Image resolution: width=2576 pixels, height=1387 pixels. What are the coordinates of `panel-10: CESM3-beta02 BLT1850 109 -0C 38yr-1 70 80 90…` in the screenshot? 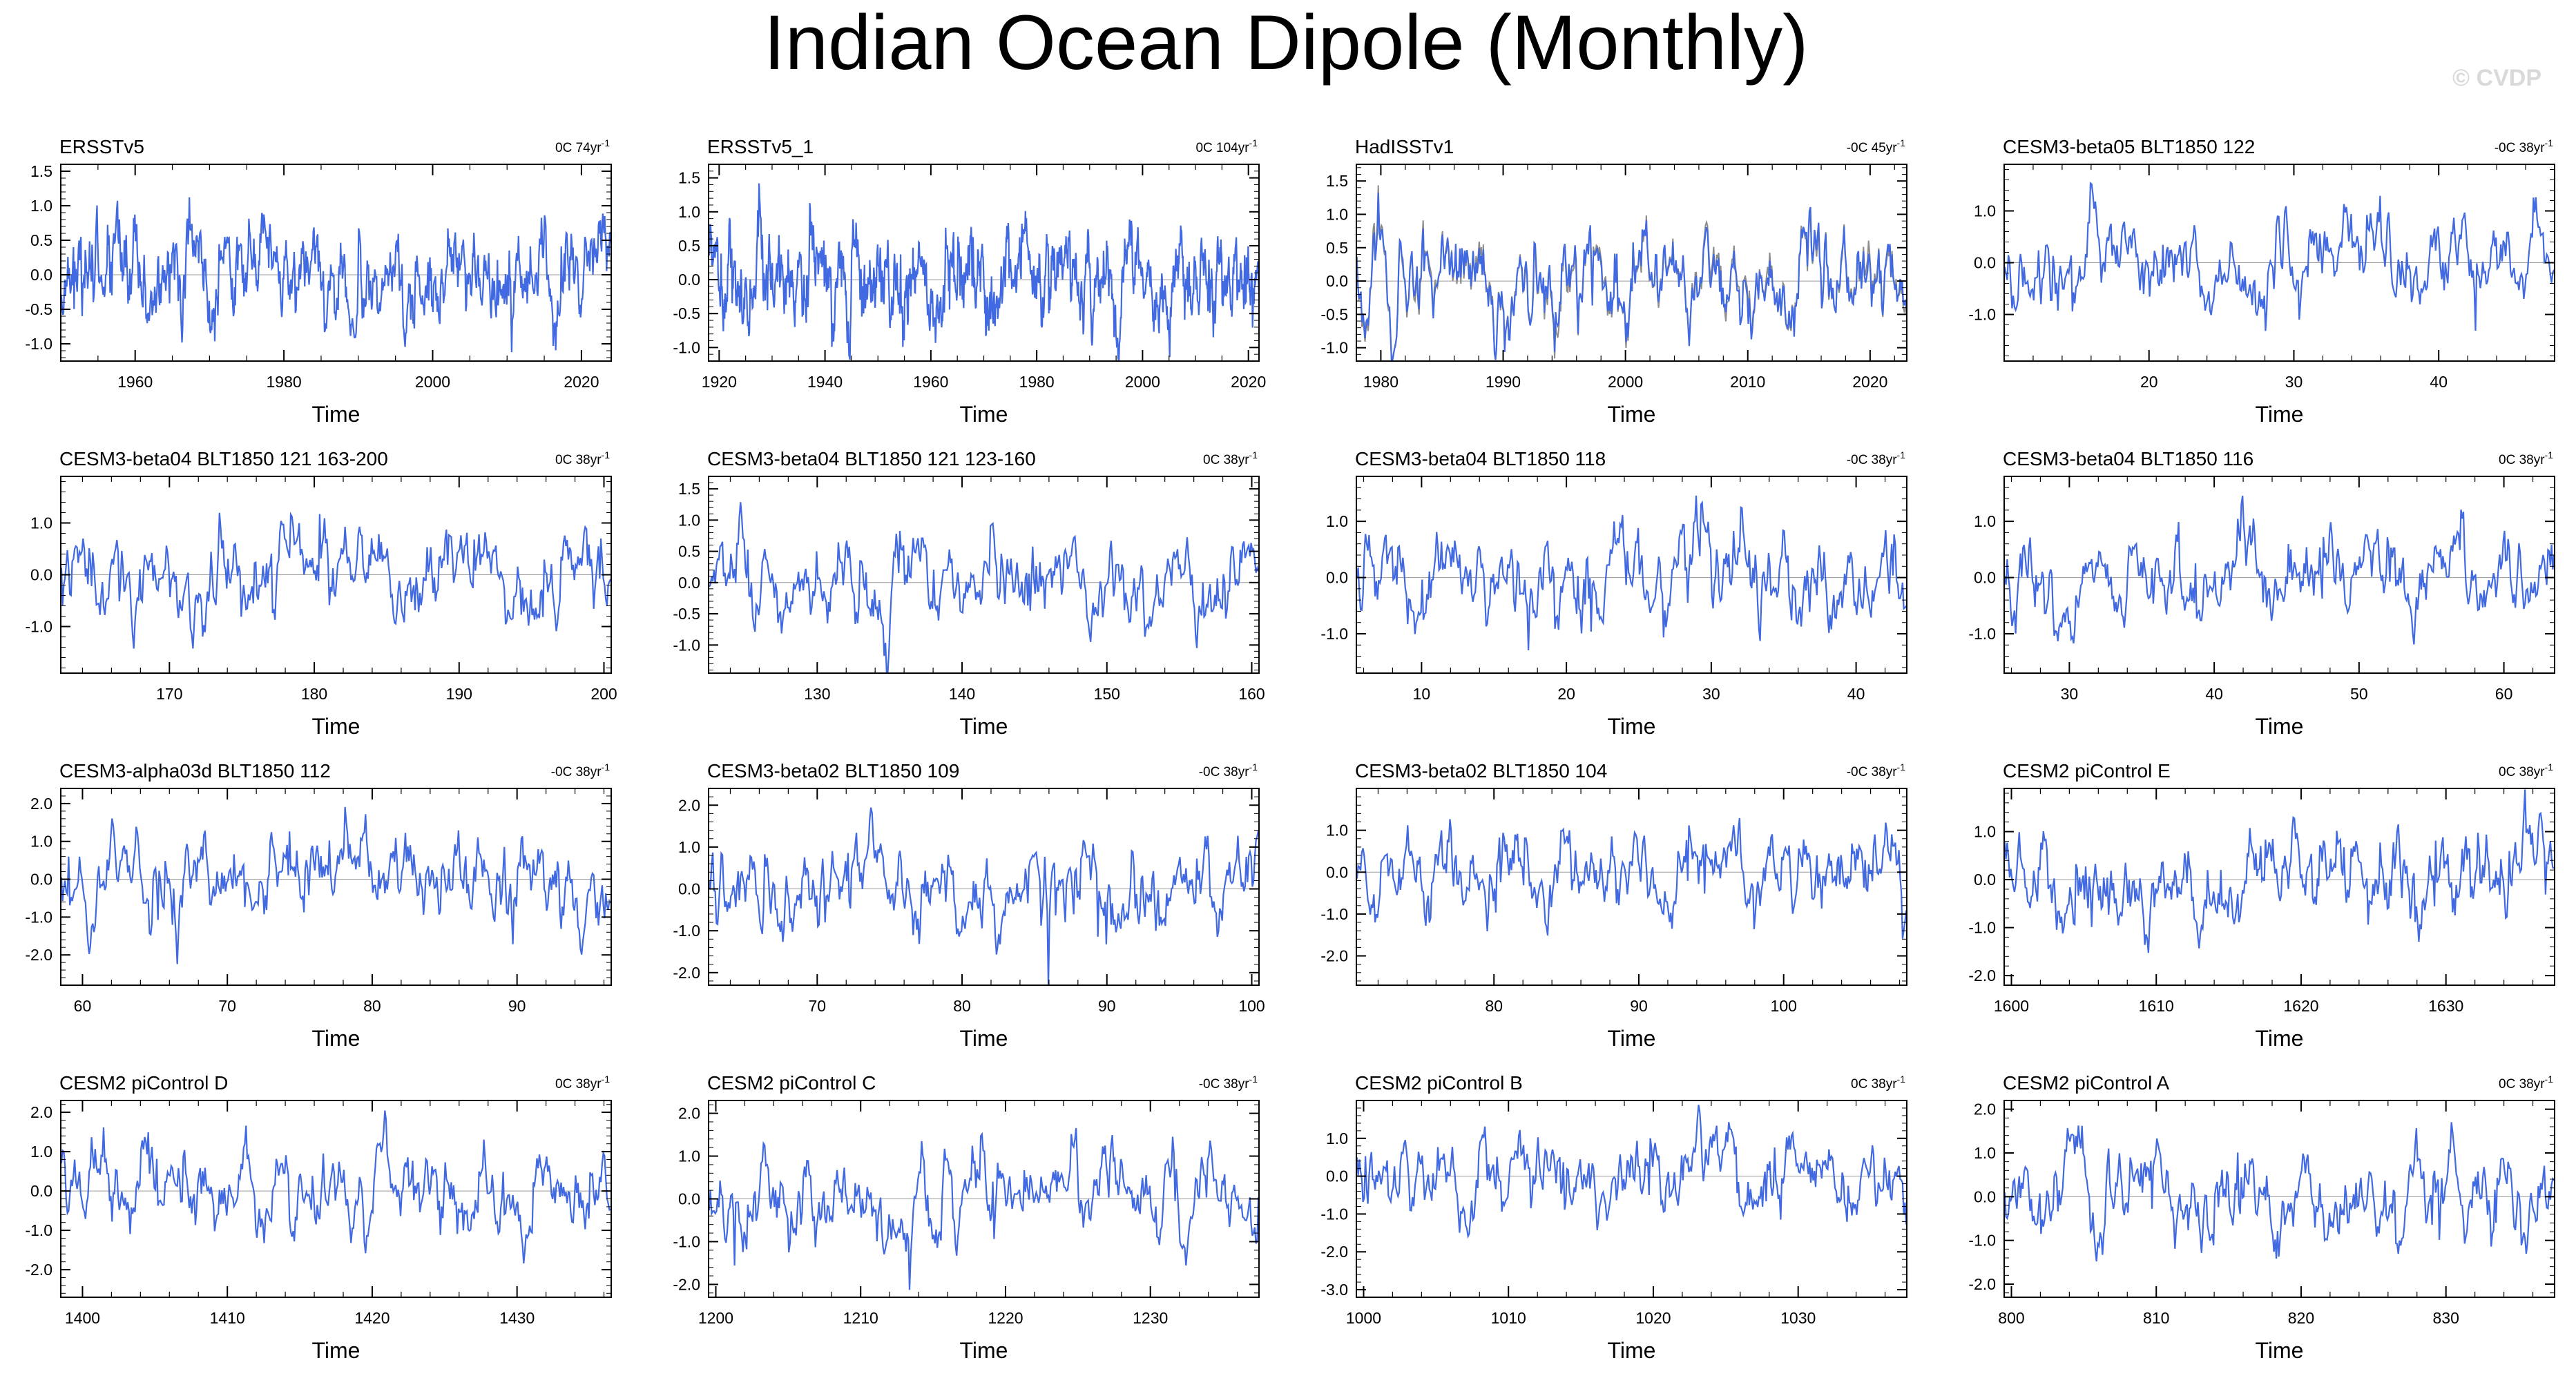 It's located at (969, 906).